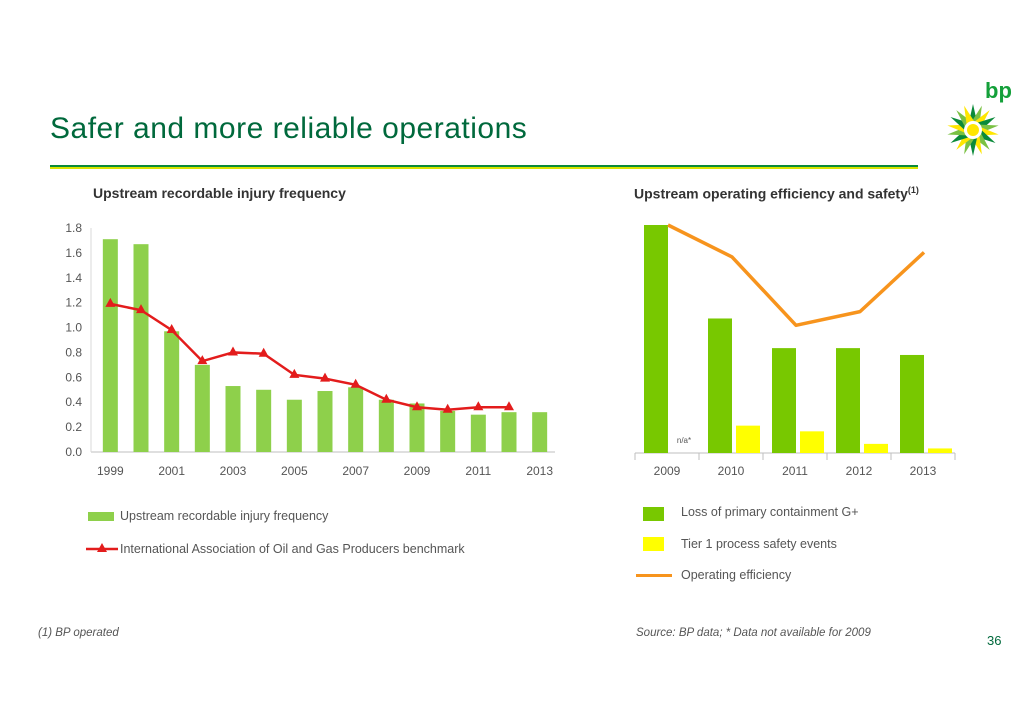  Describe the element at coordinates (325, 421) in the screenshot. I see `injury-bar-2006` at that location.